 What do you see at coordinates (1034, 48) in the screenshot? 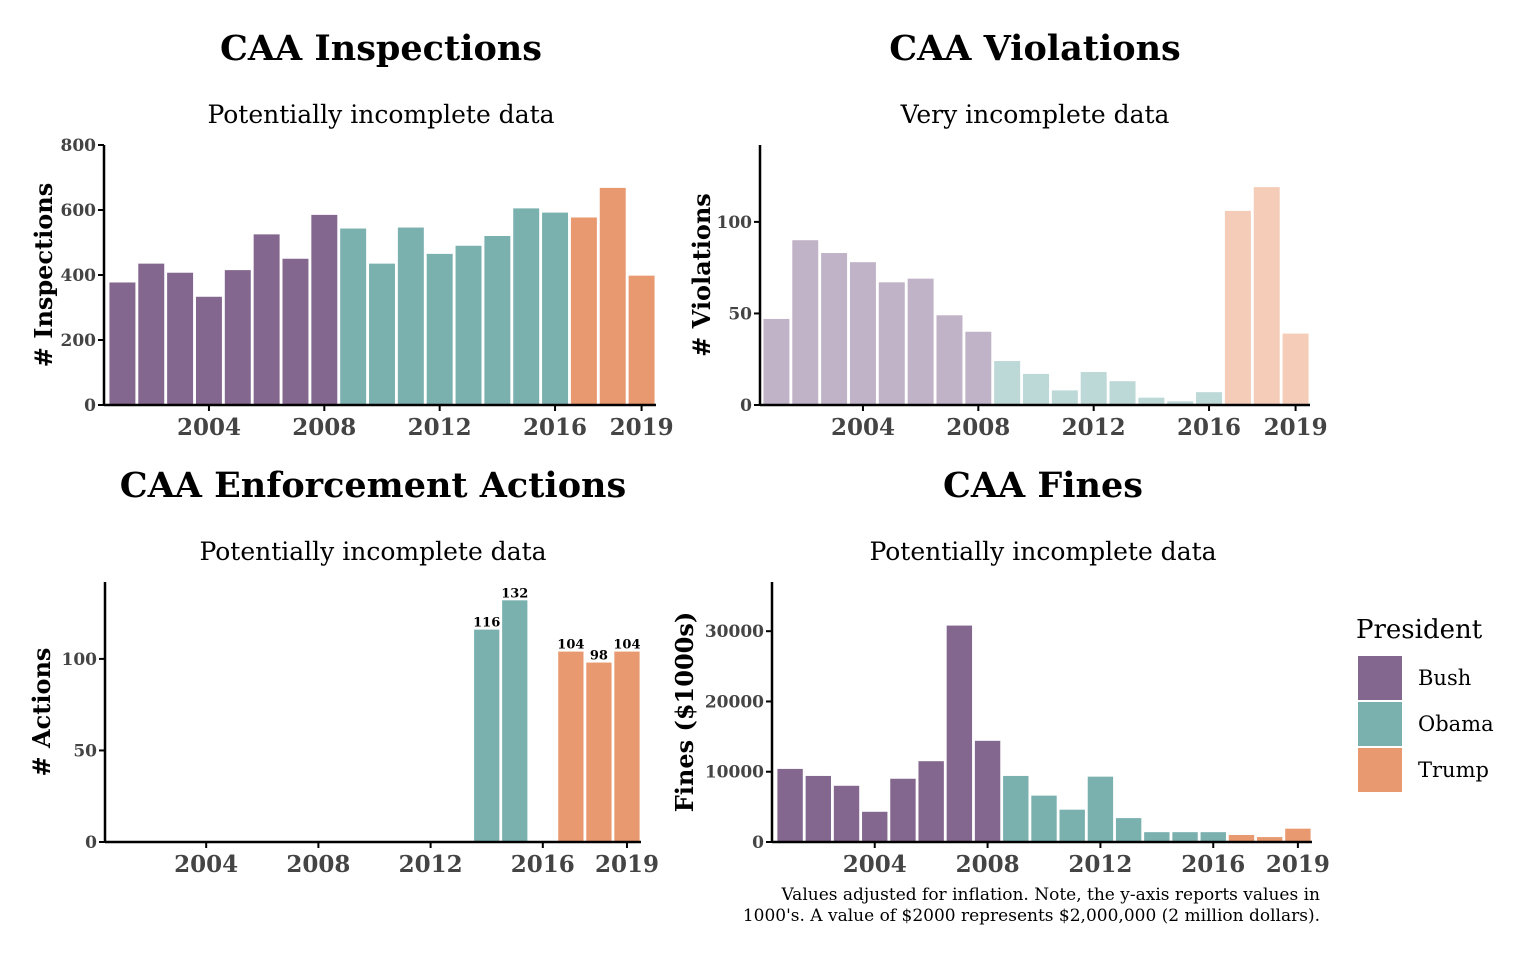
I see `chart-title: CAA Violations` at bounding box center [1034, 48].